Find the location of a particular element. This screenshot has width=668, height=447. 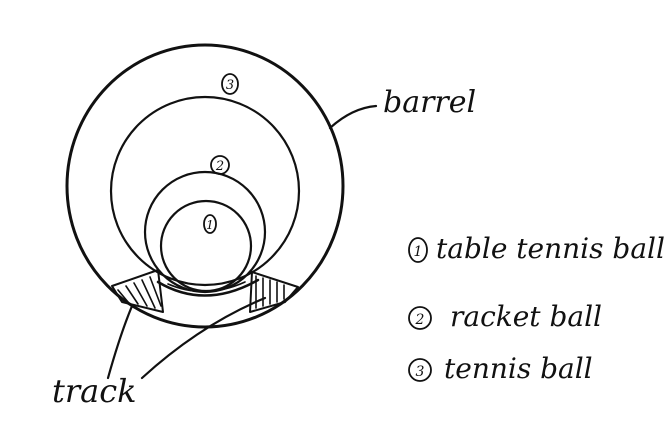

track-left-block is located at coordinates (137, 291).